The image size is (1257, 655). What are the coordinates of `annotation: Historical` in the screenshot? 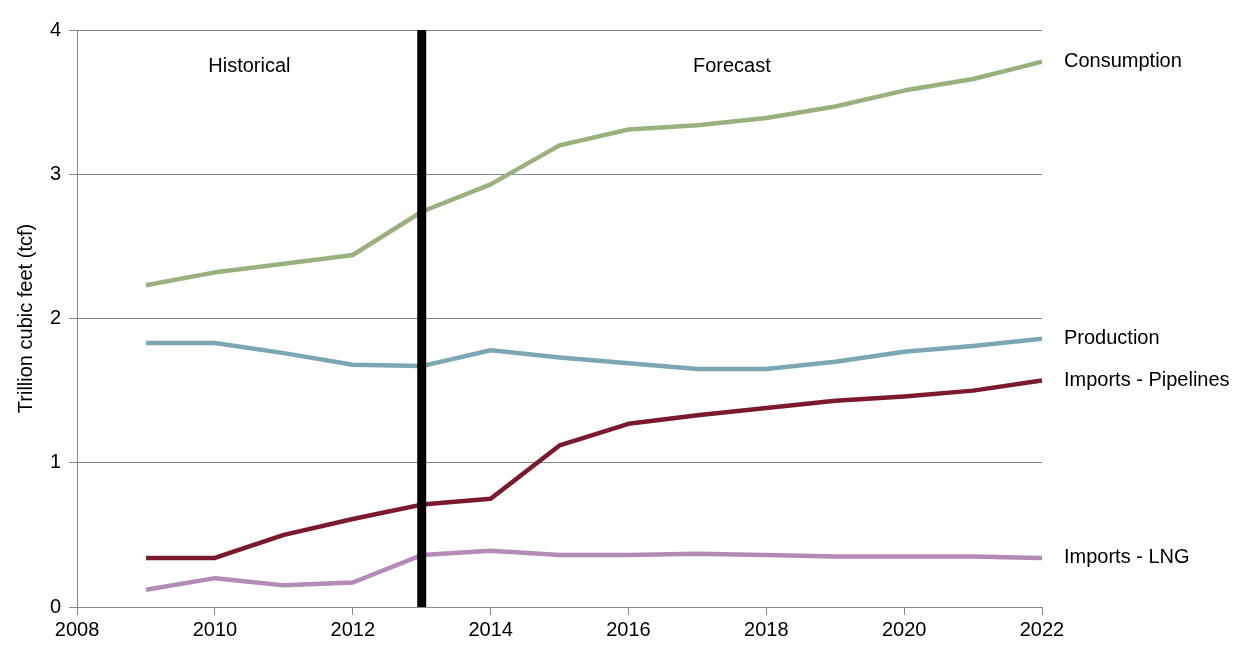 It's located at (249, 64).